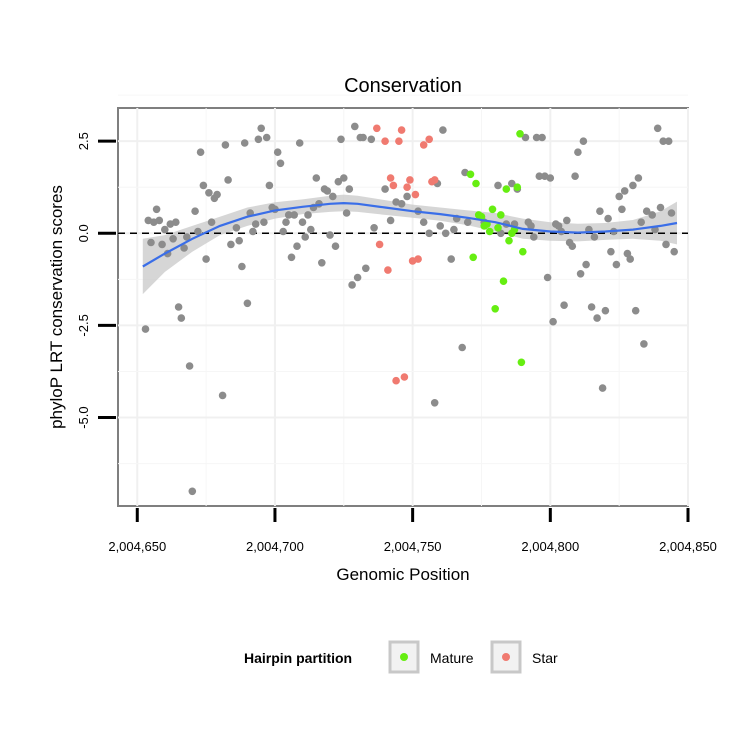  Describe the element at coordinates (83, 233) in the screenshot. I see `y-tick-label: 0.0` at that location.